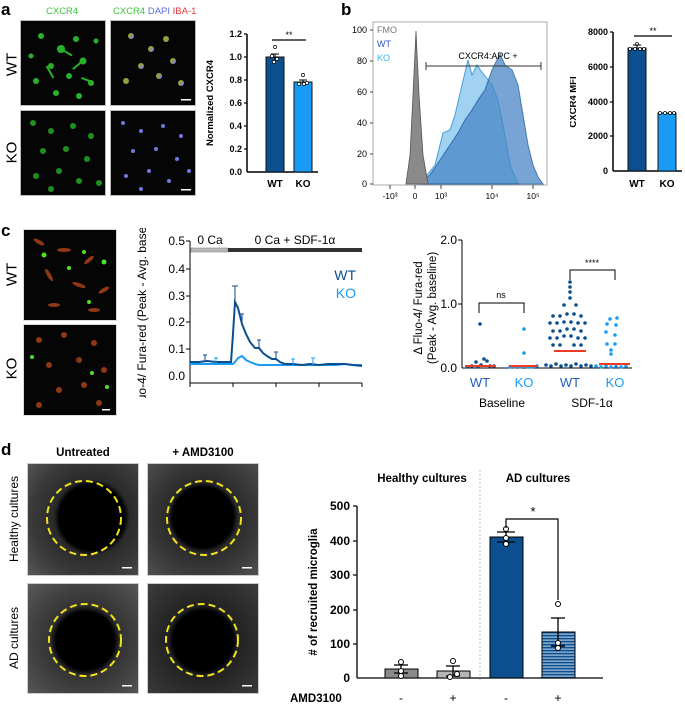 The image size is (685, 705). What do you see at coordinates (6, 449) in the screenshot?
I see `panel-letter-d: d` at bounding box center [6, 449].